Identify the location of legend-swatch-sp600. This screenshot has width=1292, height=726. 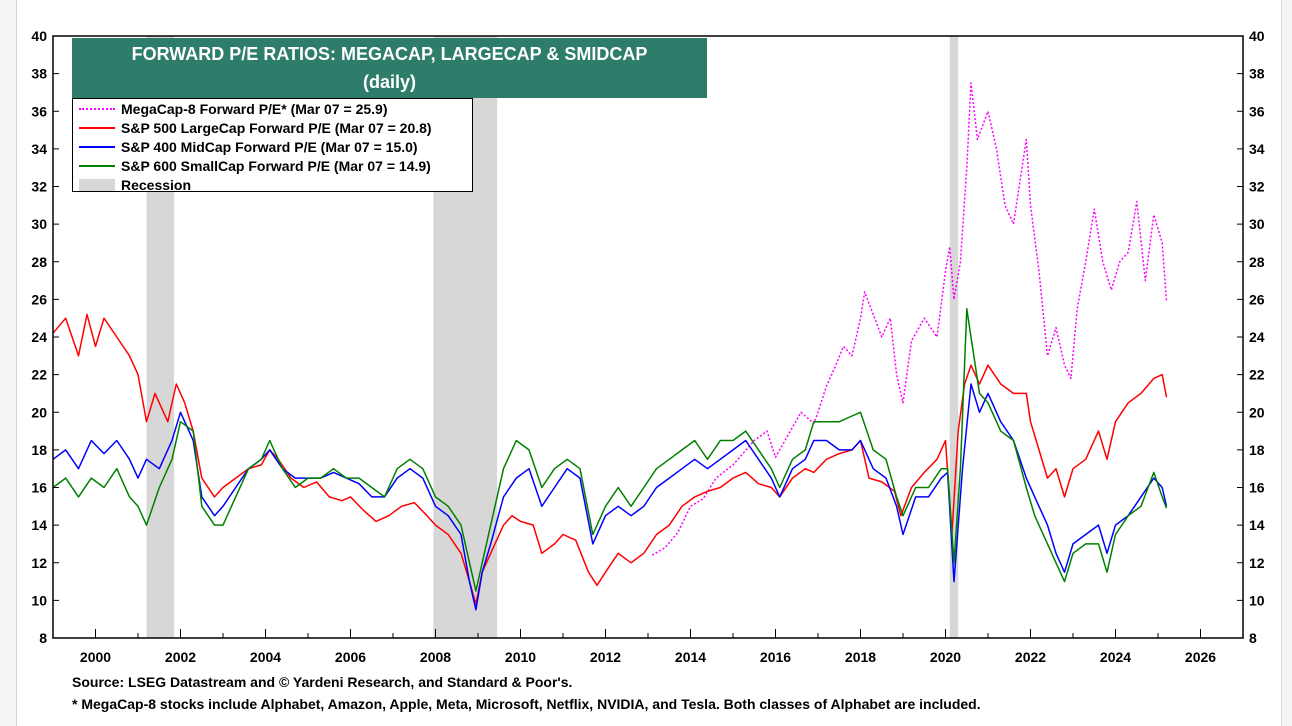
(97, 166).